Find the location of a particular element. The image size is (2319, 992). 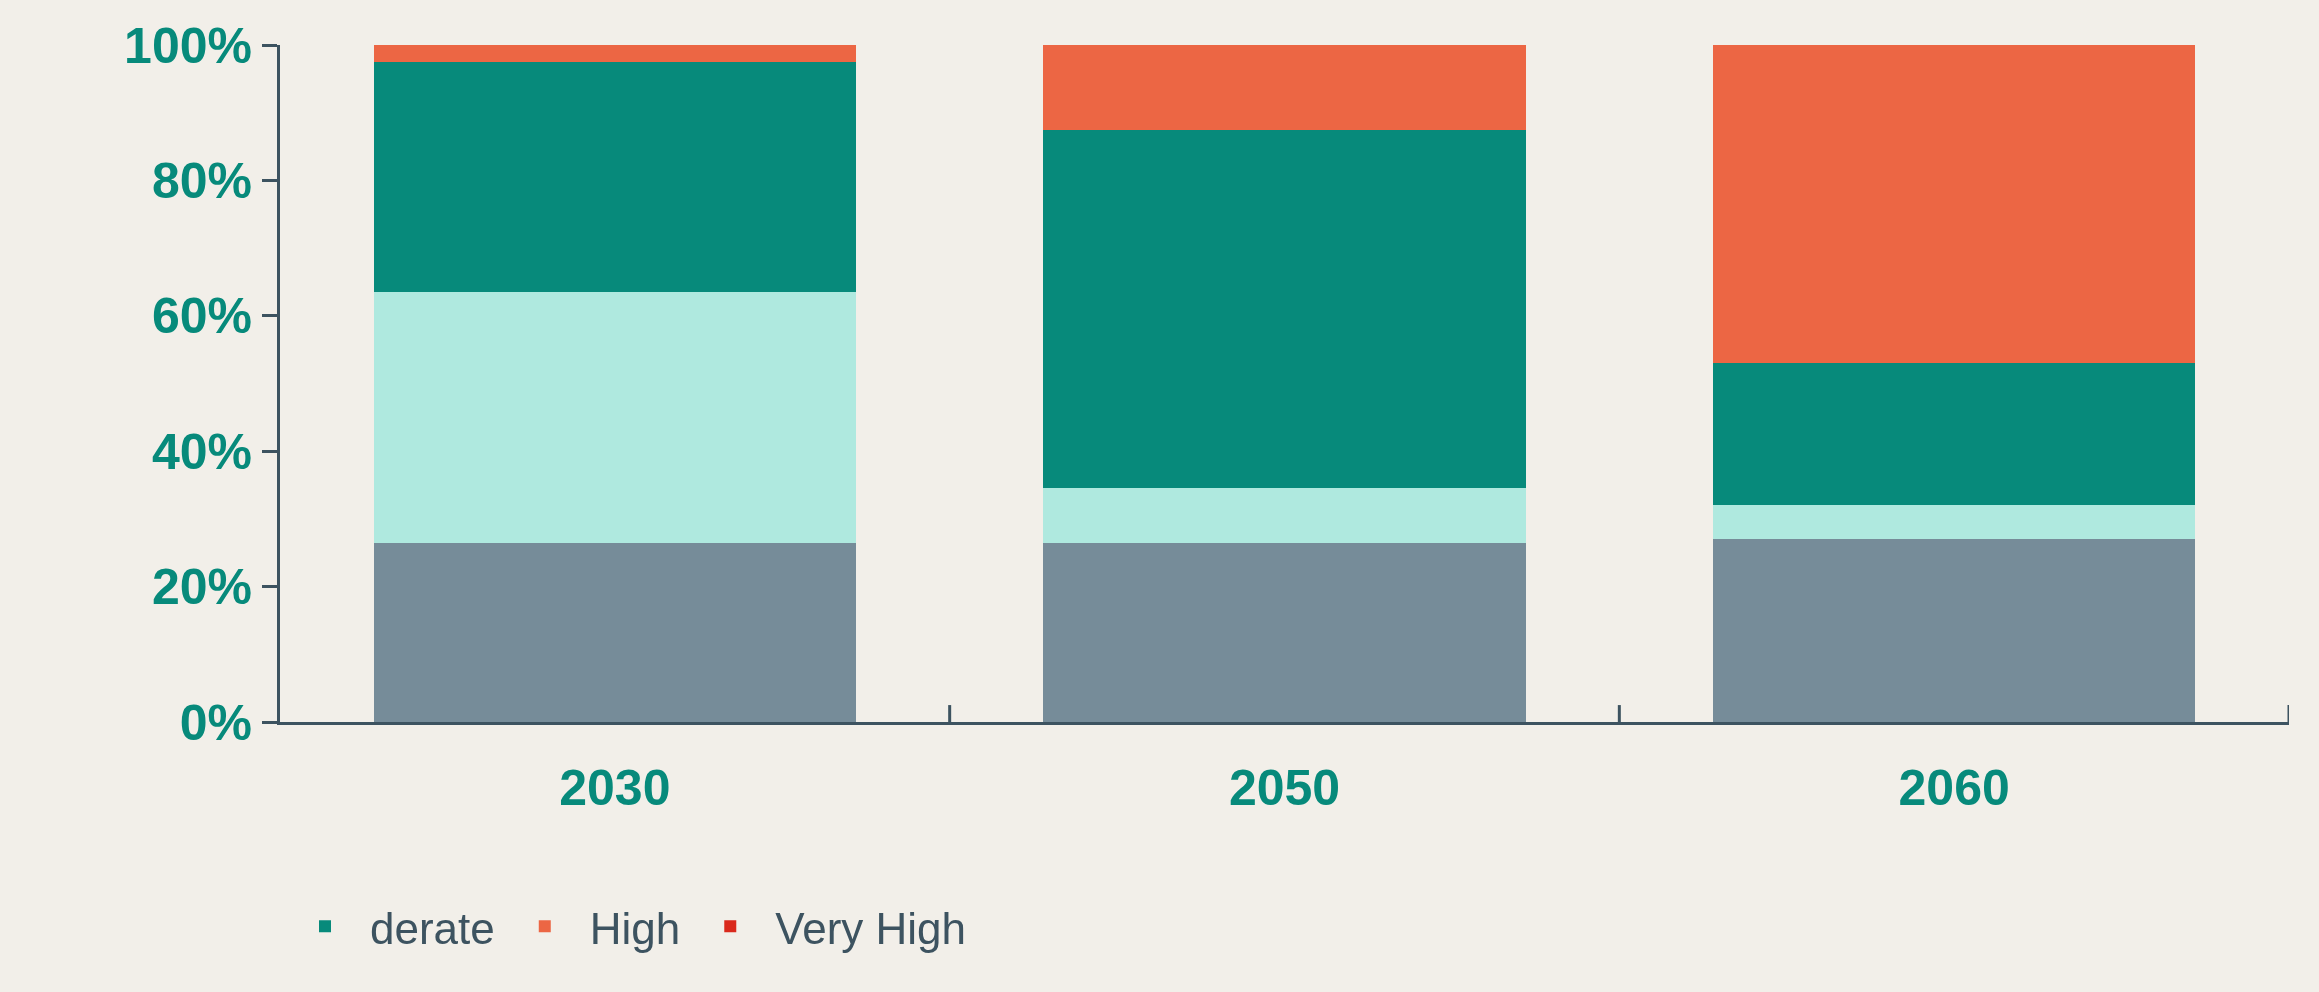

legend-label: derate is located at coordinates (432, 928).